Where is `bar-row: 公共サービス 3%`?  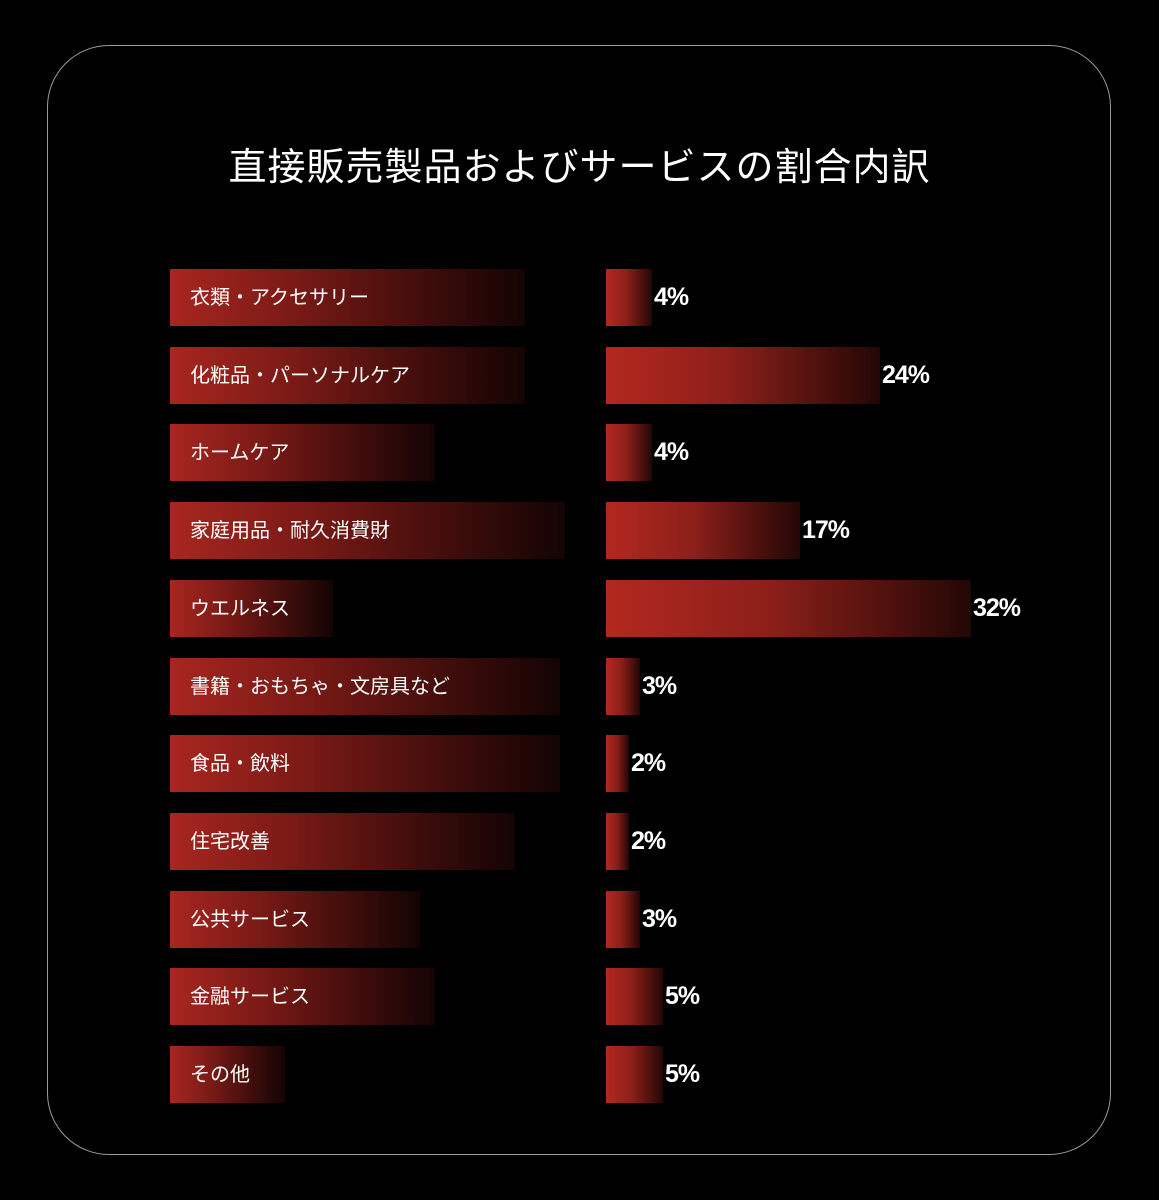 bar-row: 公共サービス 3% is located at coordinates (579, 919).